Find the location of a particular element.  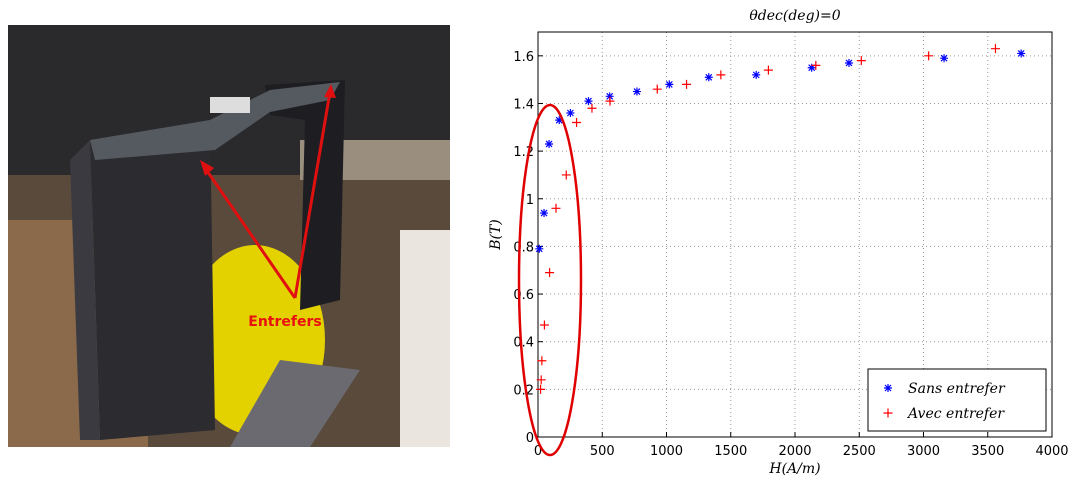

x-tick-label: 1500 is located at coordinates (730, 451).